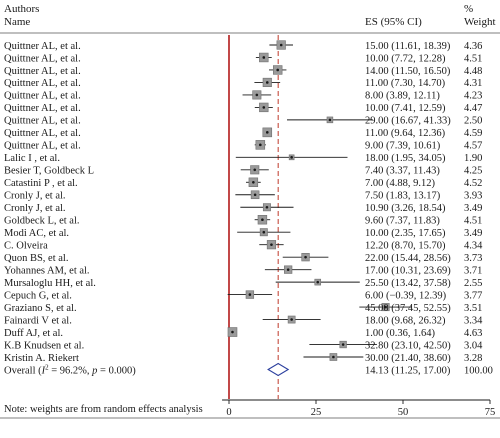 The image size is (500, 438). Describe the element at coordinates (490, 412) in the screenshot. I see `x-tick-label: 75` at that location.